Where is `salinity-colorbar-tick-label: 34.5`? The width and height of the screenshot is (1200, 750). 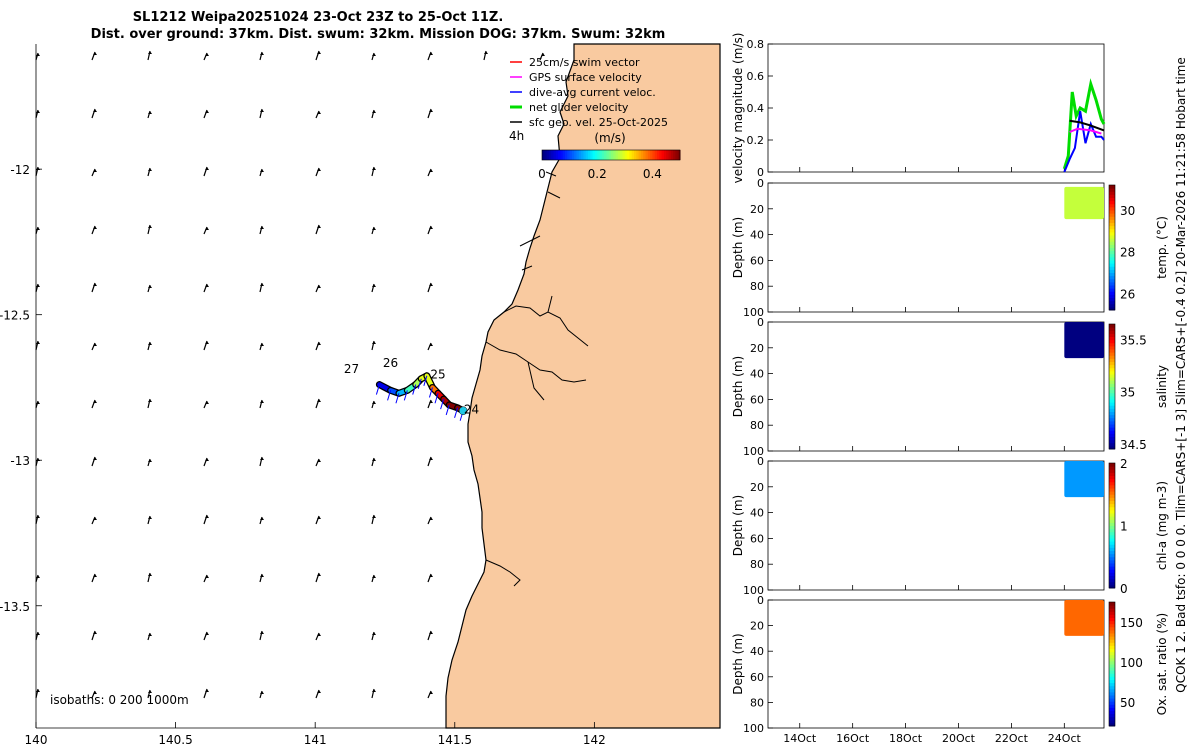
salinity-colorbar-tick-label: 34.5 is located at coordinates (1133, 445).